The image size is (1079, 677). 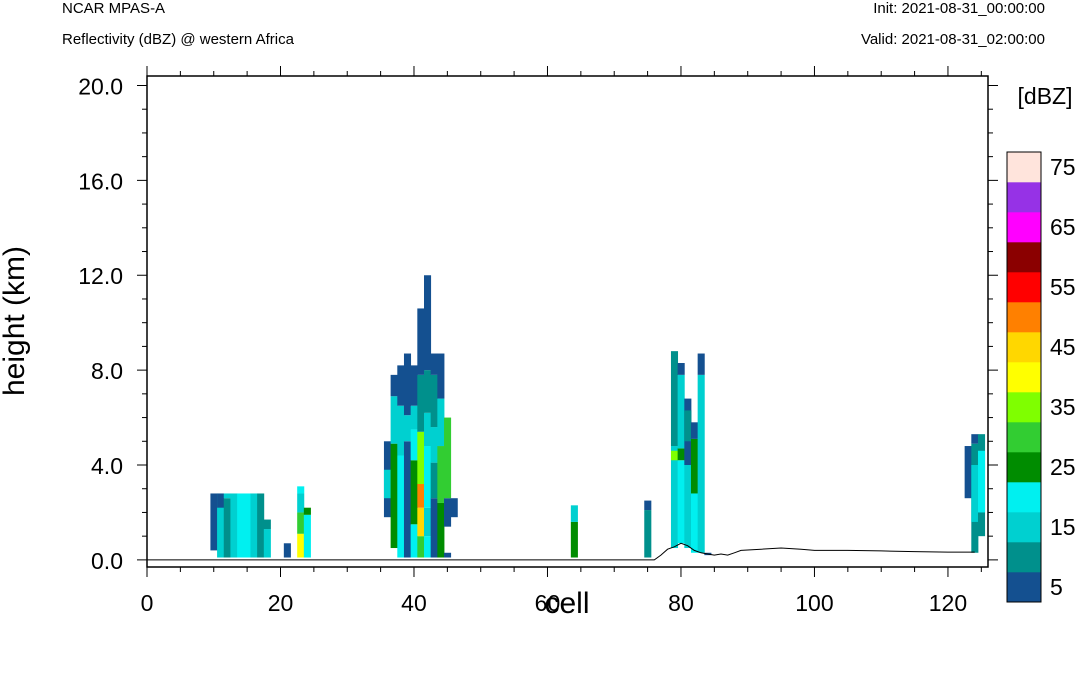 What do you see at coordinates (959, 8) in the screenshot?
I see `init-time: Init: 2021-08-31_00:00:00` at bounding box center [959, 8].